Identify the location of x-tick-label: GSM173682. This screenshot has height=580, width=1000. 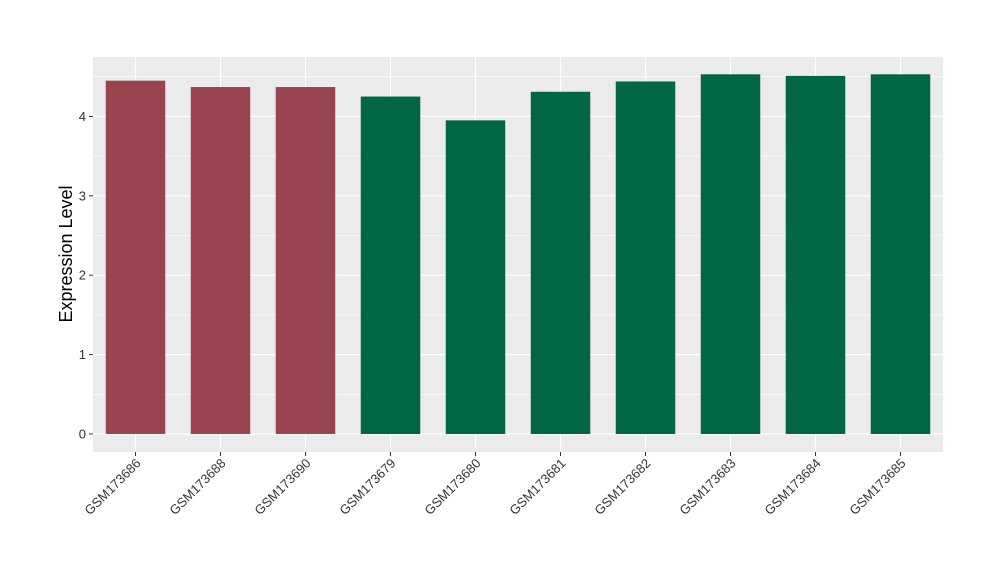
(622, 487).